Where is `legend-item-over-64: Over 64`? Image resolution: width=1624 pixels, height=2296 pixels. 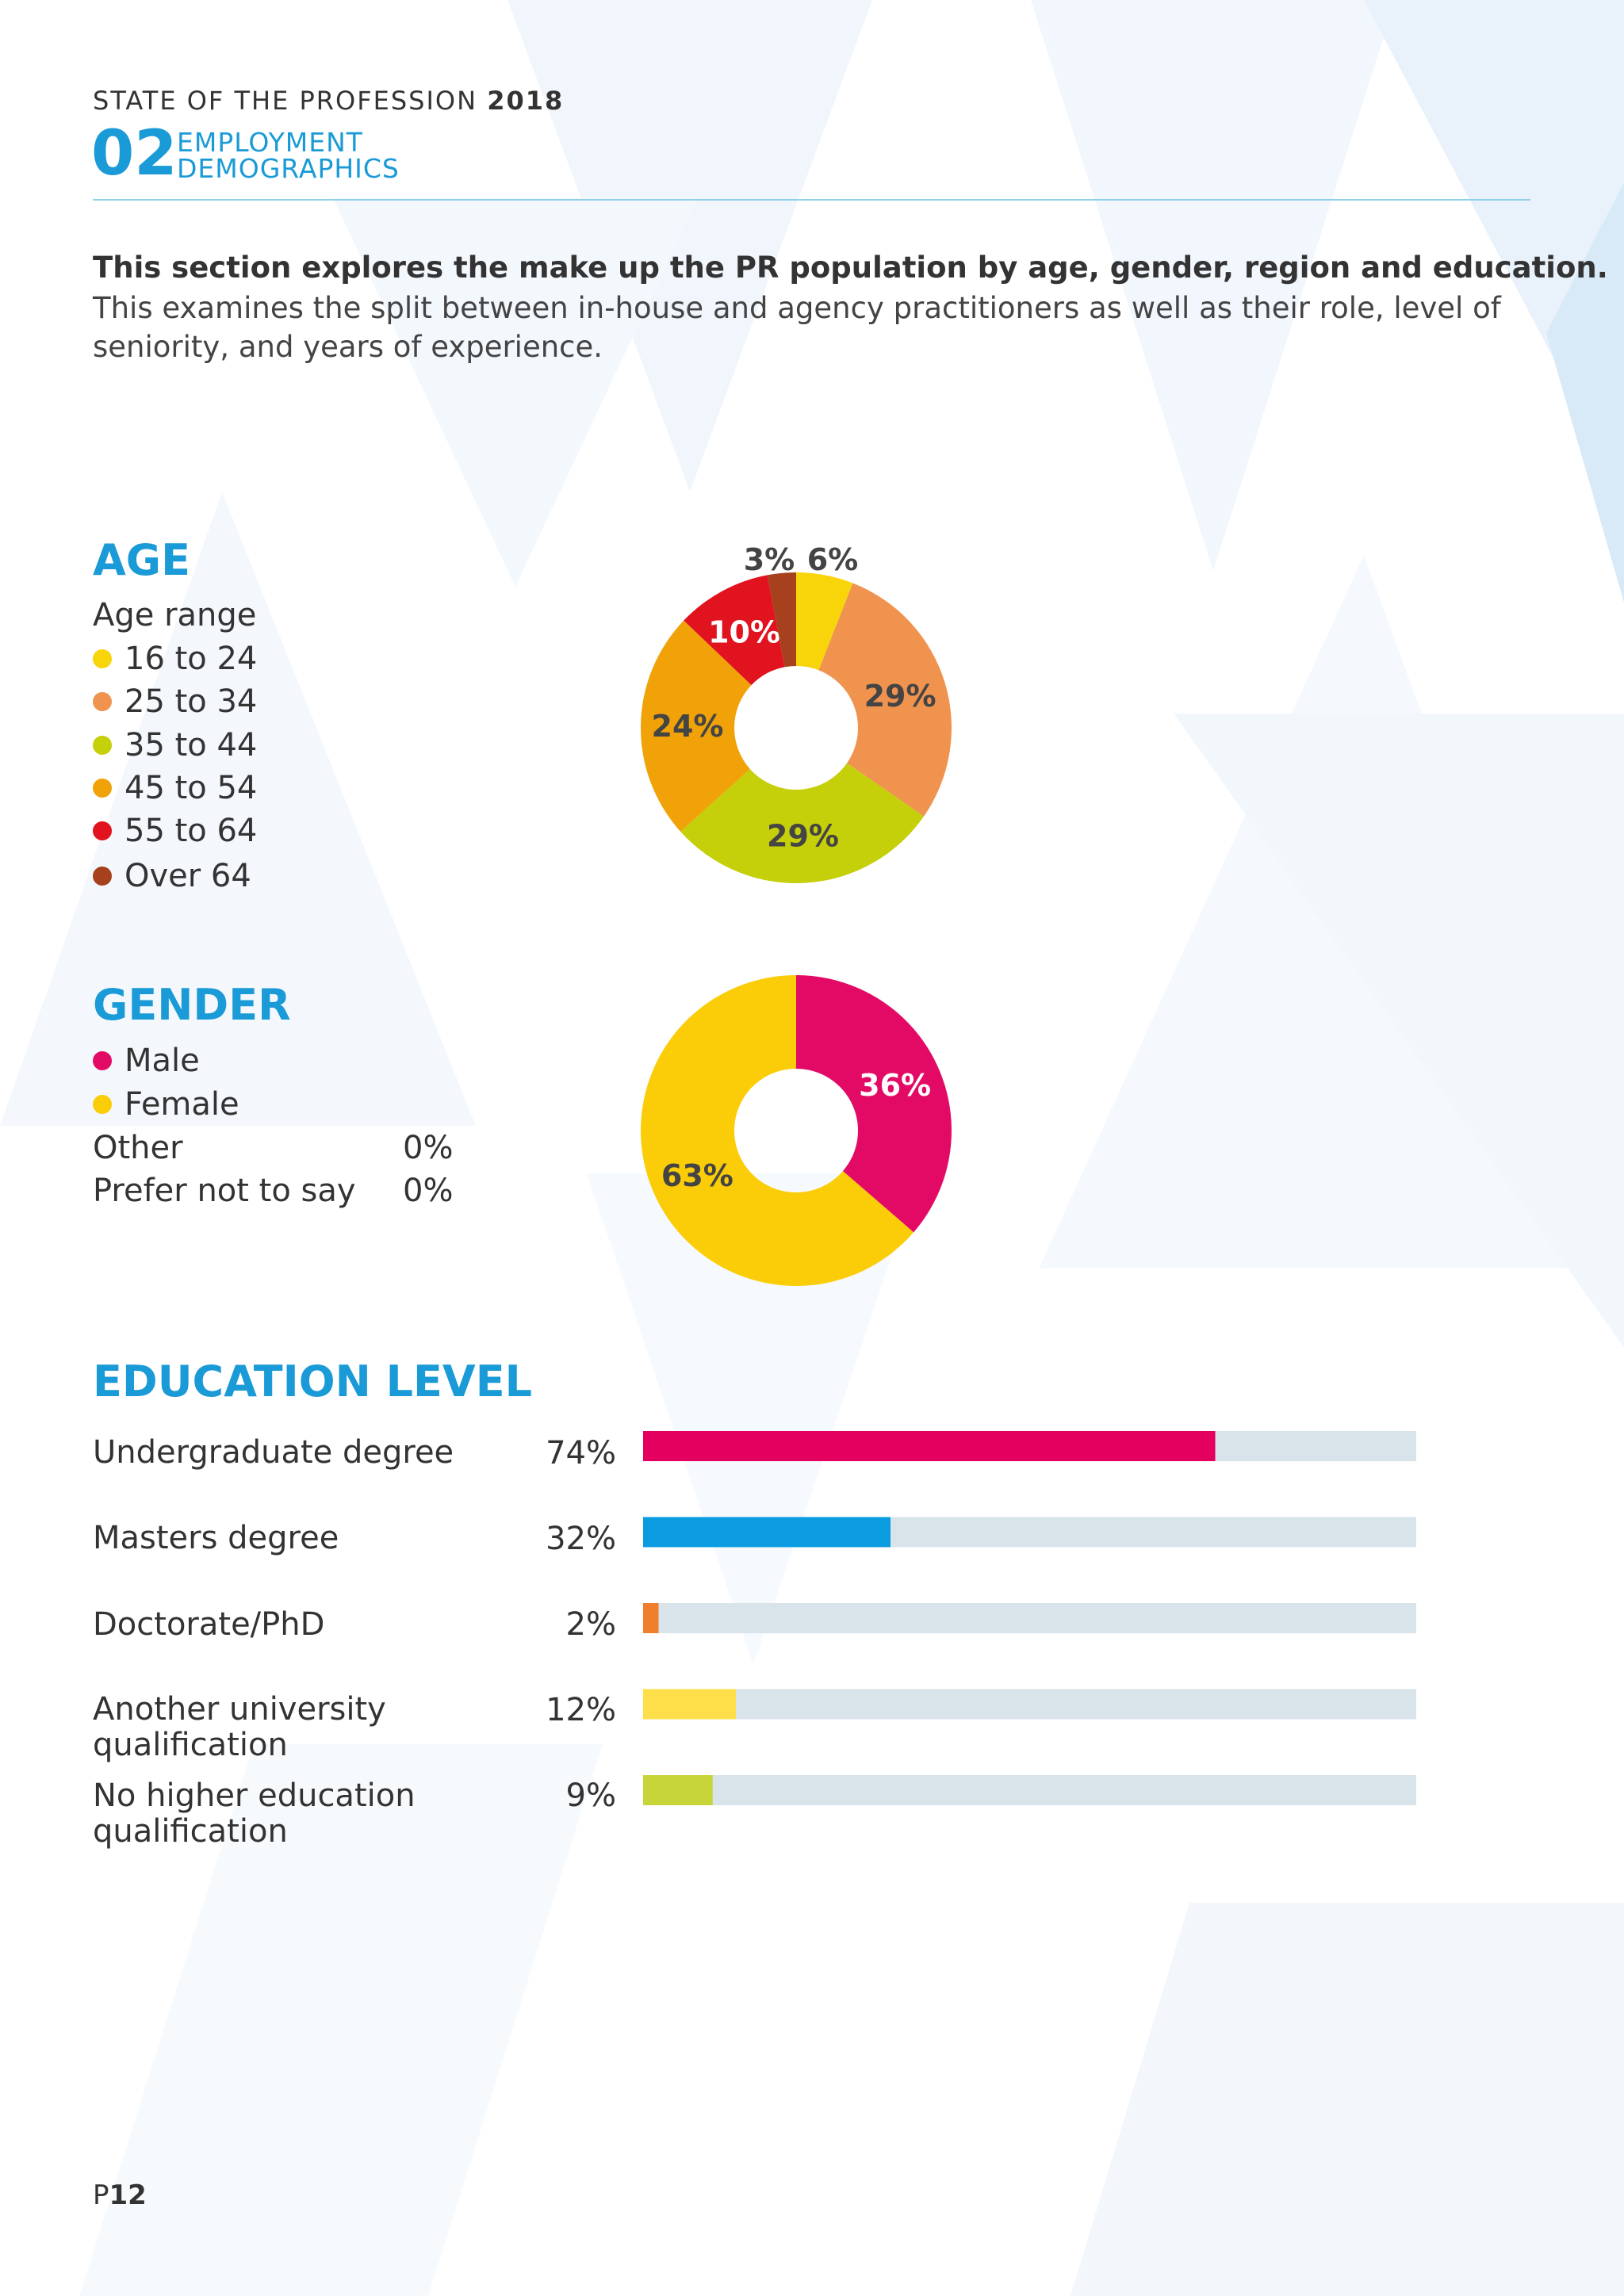
legend-item-over-64: Over 64 is located at coordinates (172, 876).